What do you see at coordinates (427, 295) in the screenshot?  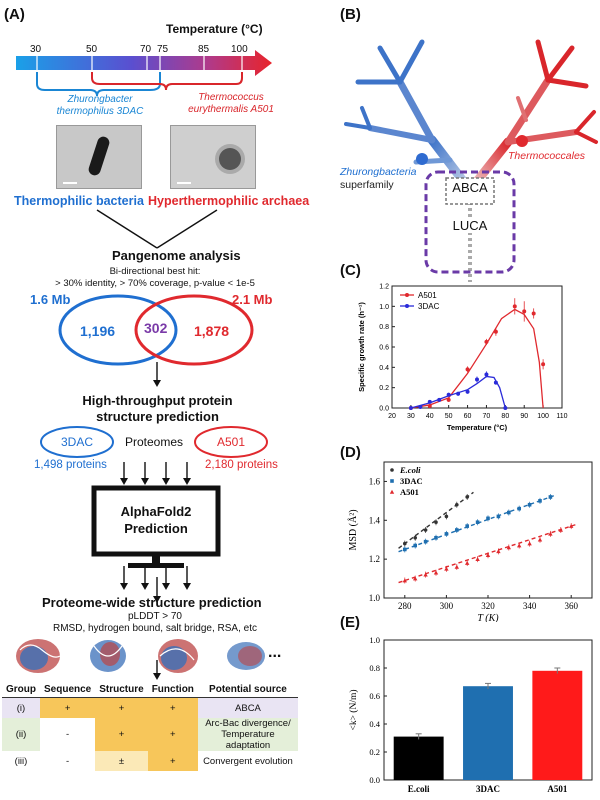 I see `legend-label: A501` at bounding box center [427, 295].